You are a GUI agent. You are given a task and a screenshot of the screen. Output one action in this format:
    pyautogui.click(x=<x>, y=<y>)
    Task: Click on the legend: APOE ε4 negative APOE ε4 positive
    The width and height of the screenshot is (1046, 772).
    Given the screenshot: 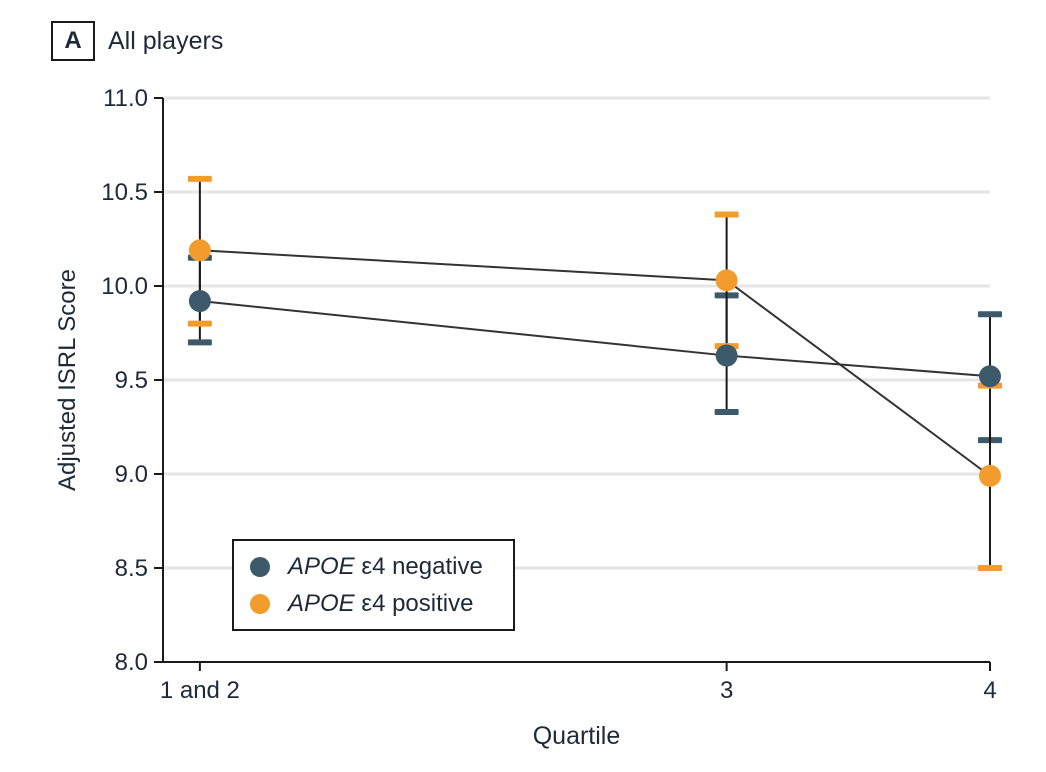 What is the action you would take?
    pyautogui.click(x=373, y=585)
    